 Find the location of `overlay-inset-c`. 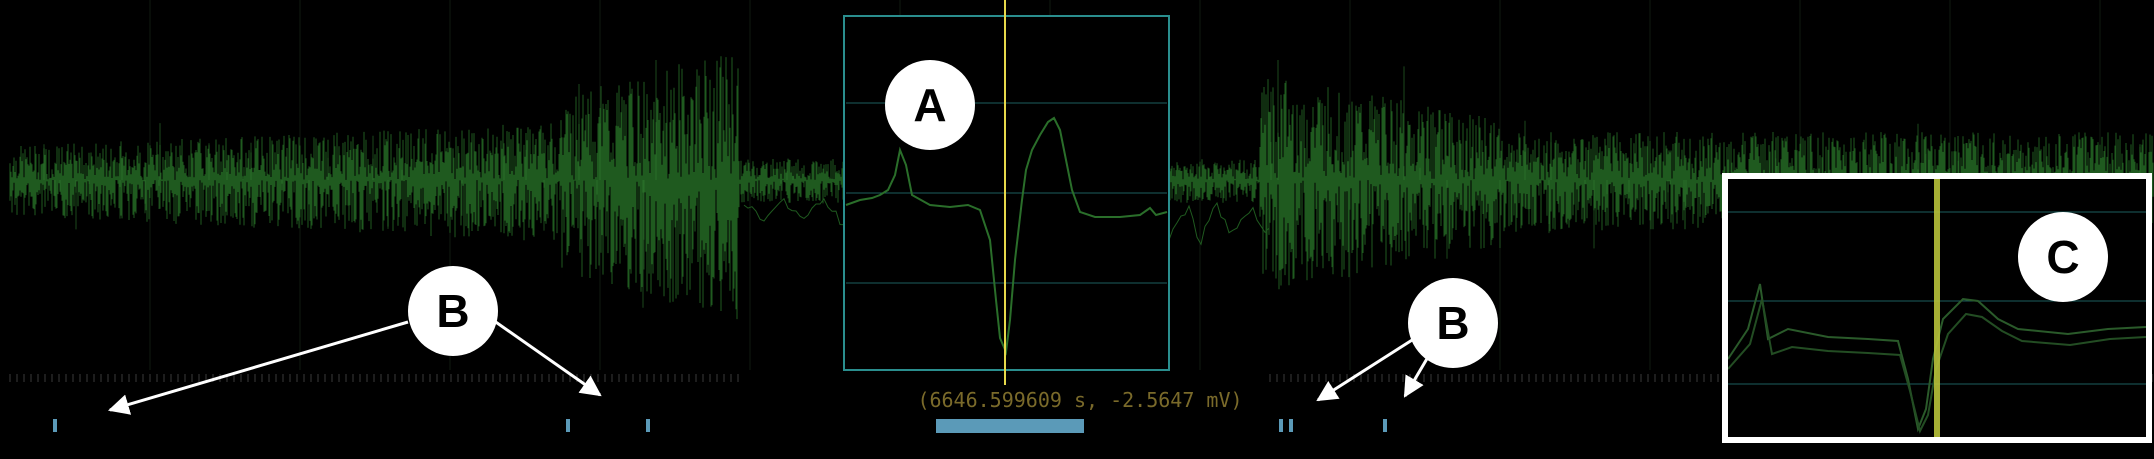

overlay-inset-c is located at coordinates (1937, 308).